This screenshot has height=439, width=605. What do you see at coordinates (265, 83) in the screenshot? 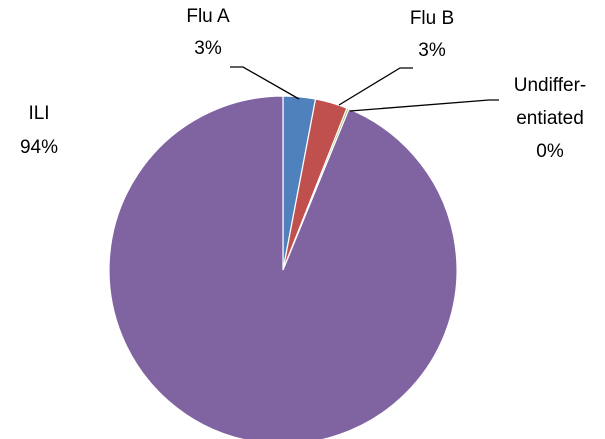
I see `leader-line-flu-a` at bounding box center [265, 83].